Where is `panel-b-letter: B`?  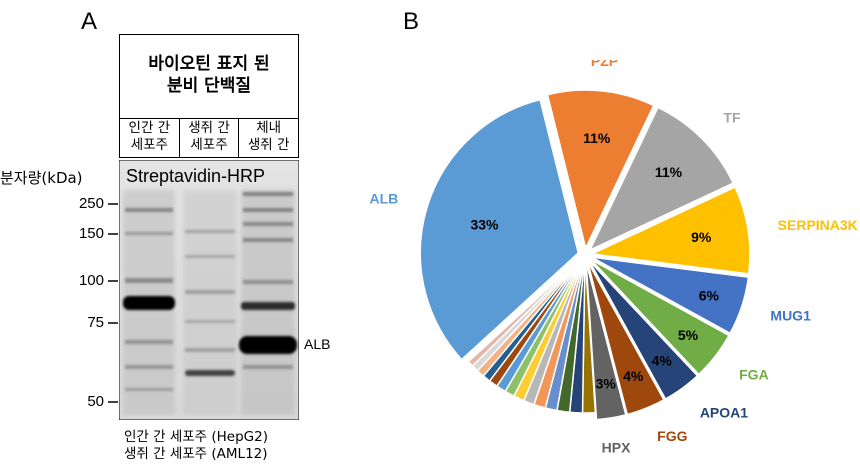 panel-b-letter: B is located at coordinates (411, 21).